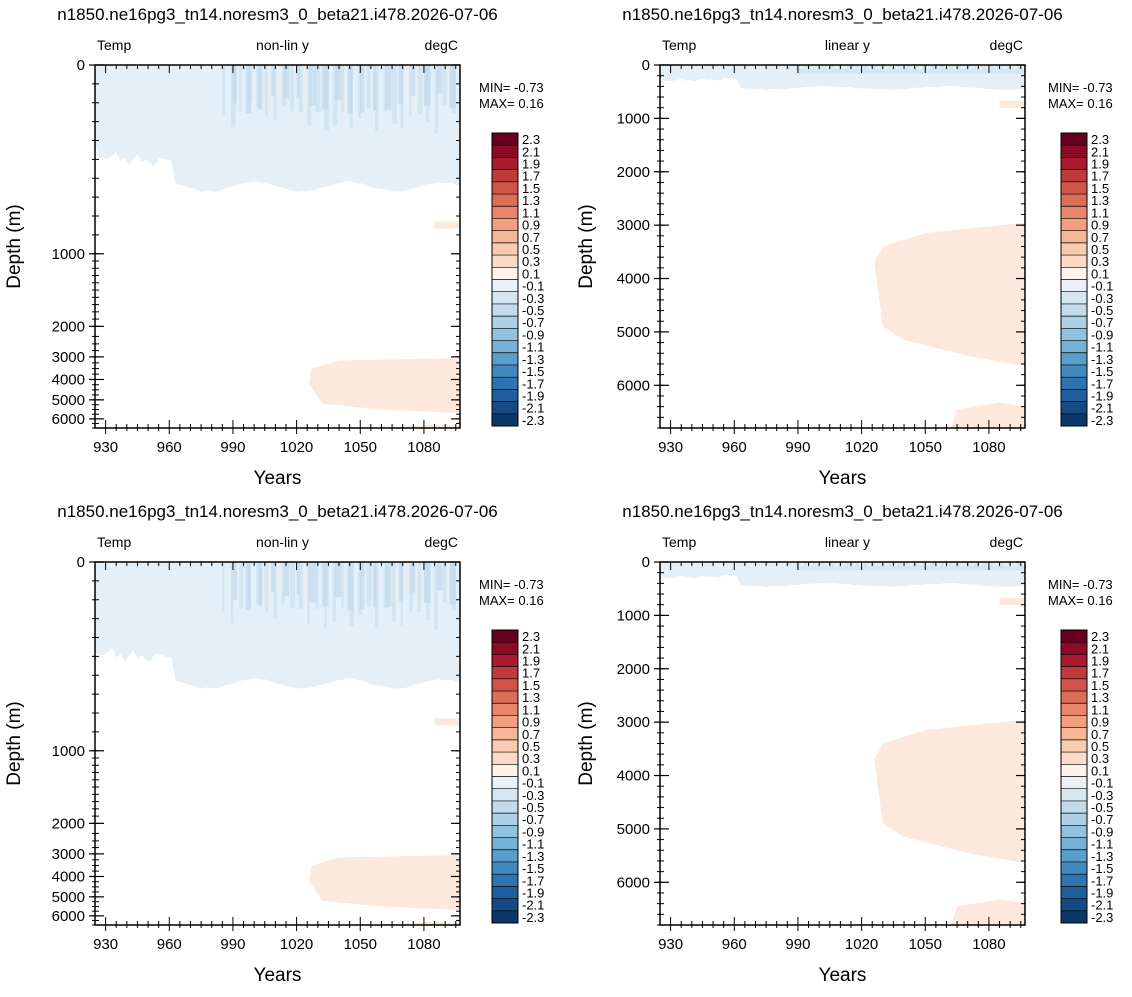 The width and height of the screenshot is (1132, 997). What do you see at coordinates (533, 395) in the screenshot?
I see `colorbar-label: -1.9` at bounding box center [533, 395].